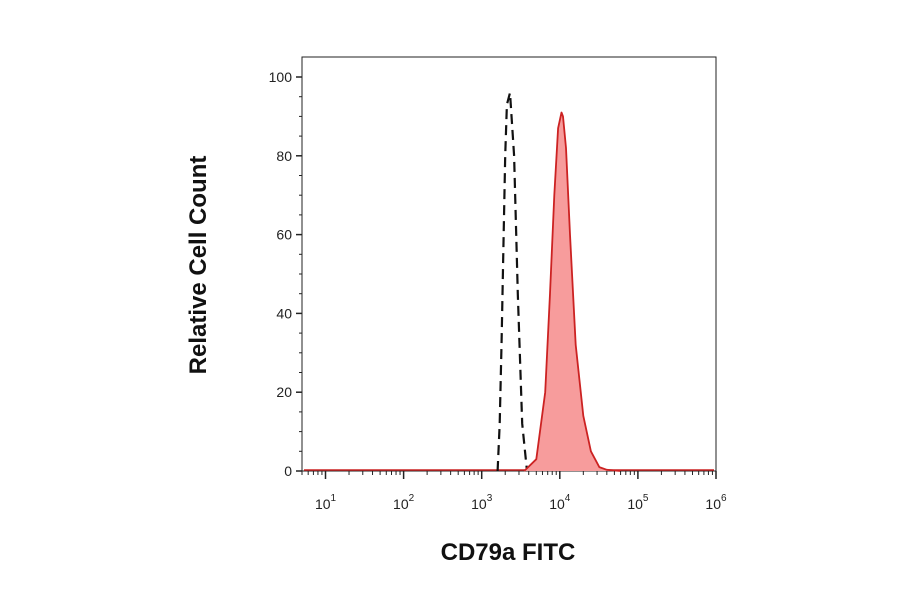 The width and height of the screenshot is (900, 594). What do you see at coordinates (284, 313) in the screenshot?
I see `y-tick-label: 40` at bounding box center [284, 313].